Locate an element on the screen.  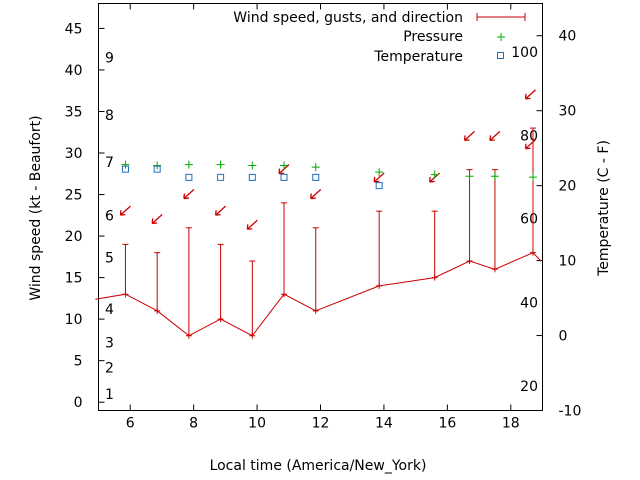
legend-label-pressure: Pressure is located at coordinates (433, 37).